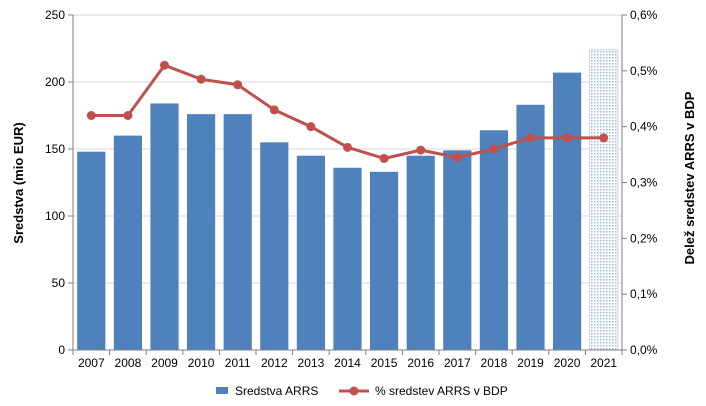 The width and height of the screenshot is (706, 406). What do you see at coordinates (644, 127) in the screenshot?
I see `y2-tick-label: 0,4%` at bounding box center [644, 127].